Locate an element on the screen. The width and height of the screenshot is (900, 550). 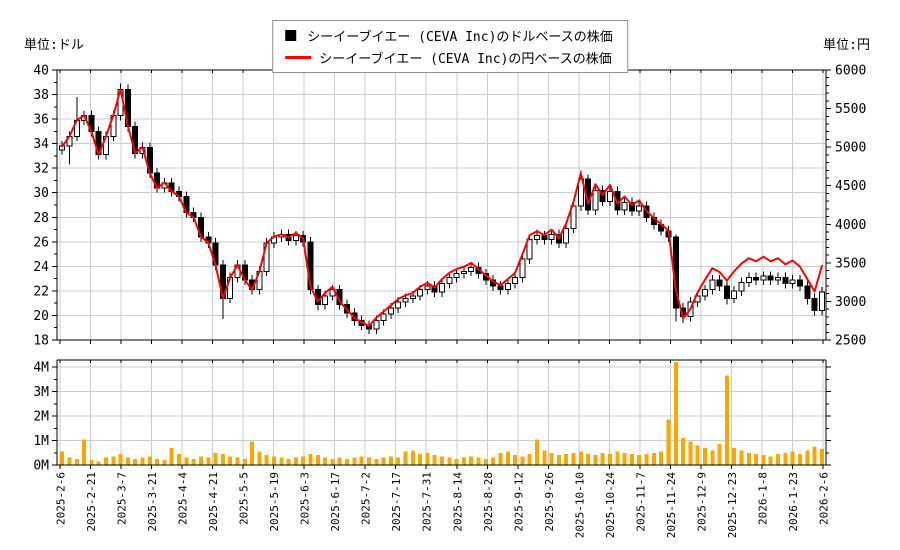
price-tick-label: 34 is located at coordinates (41, 144).